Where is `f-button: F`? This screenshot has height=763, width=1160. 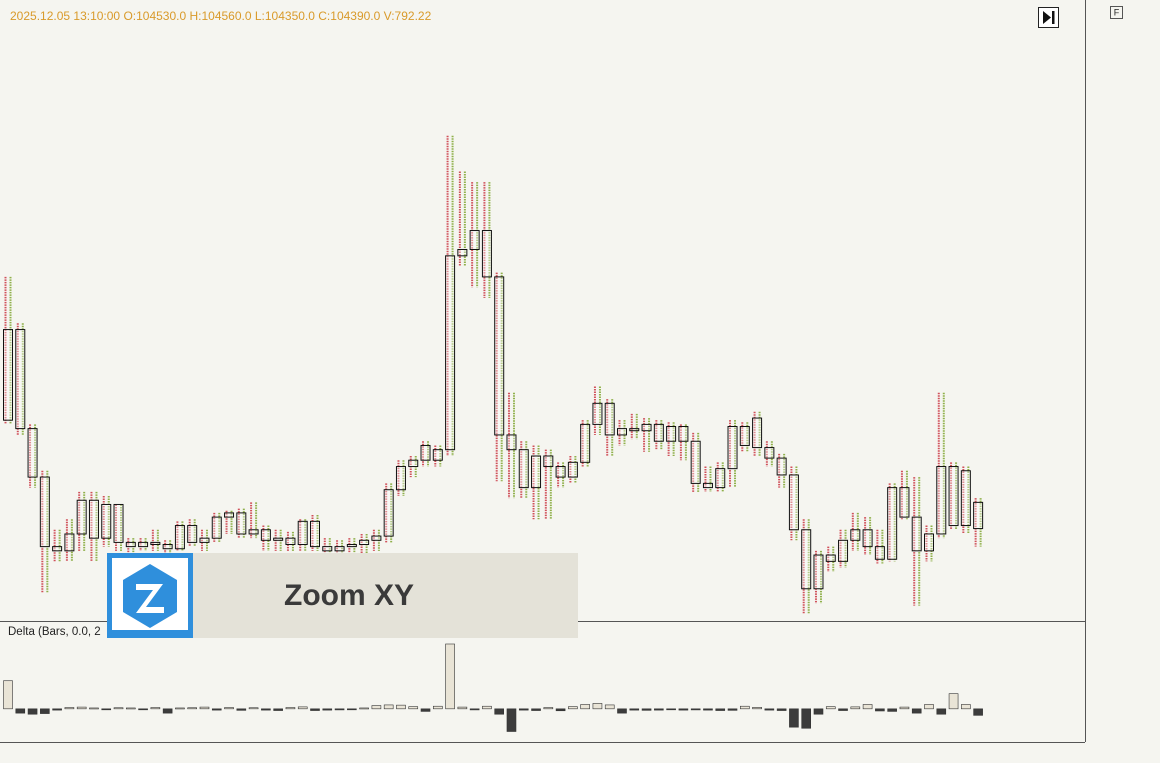
f-button: F is located at coordinates (1116, 12).